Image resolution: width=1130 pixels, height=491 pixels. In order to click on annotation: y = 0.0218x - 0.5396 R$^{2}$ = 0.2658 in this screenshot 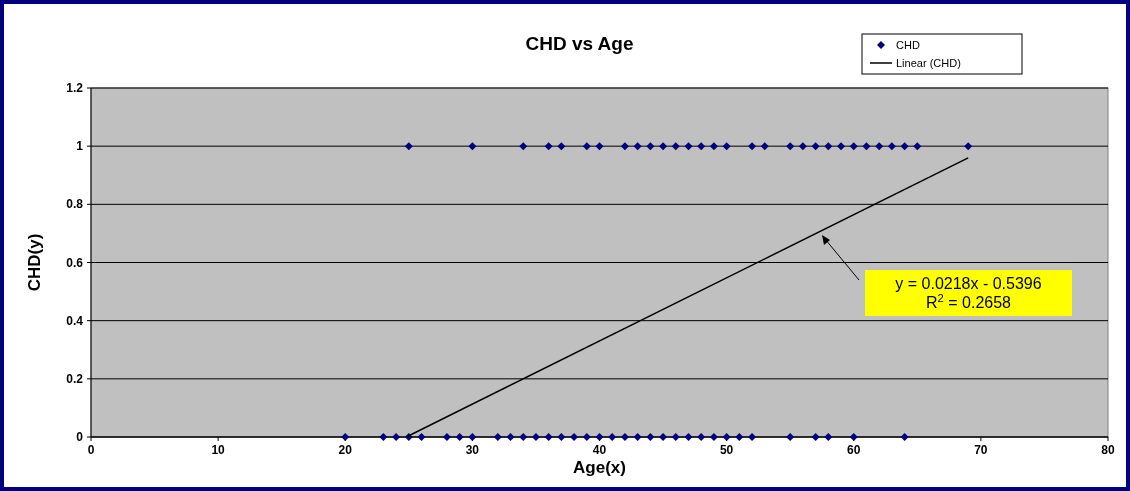, I will do `click(968, 293)`.